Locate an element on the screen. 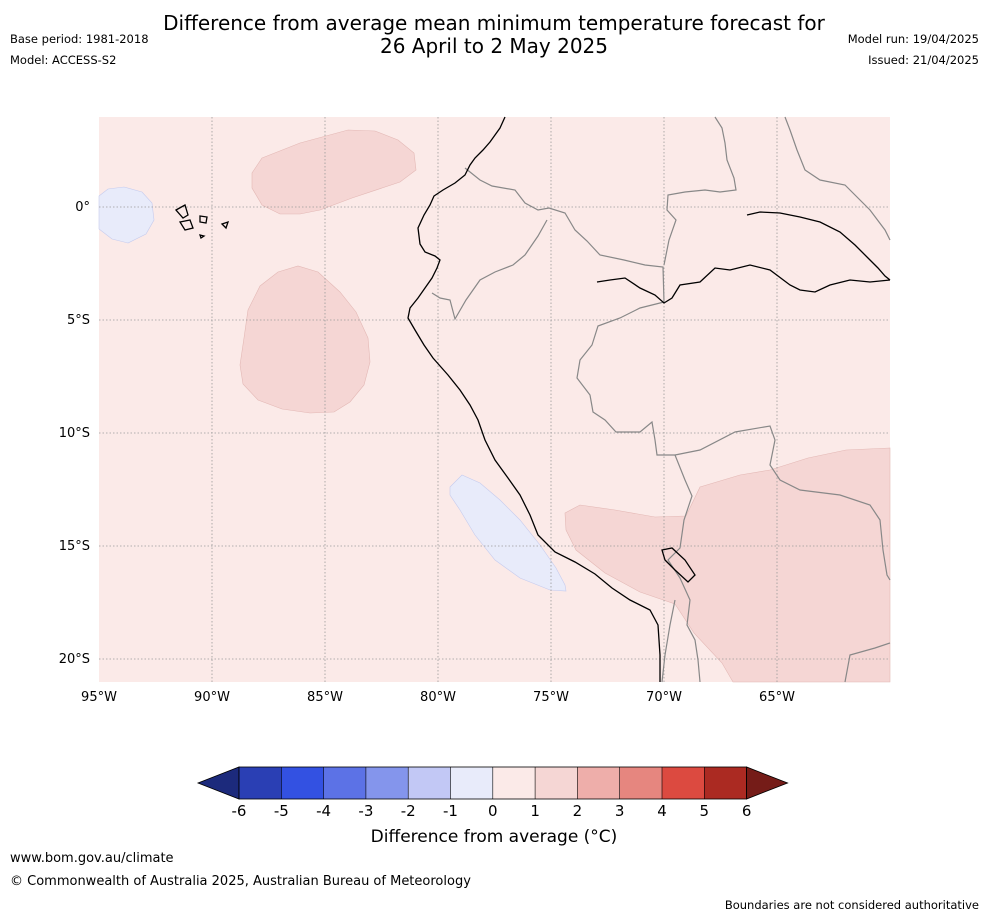  colorbar-tick-label: -3 is located at coordinates (365, 811).